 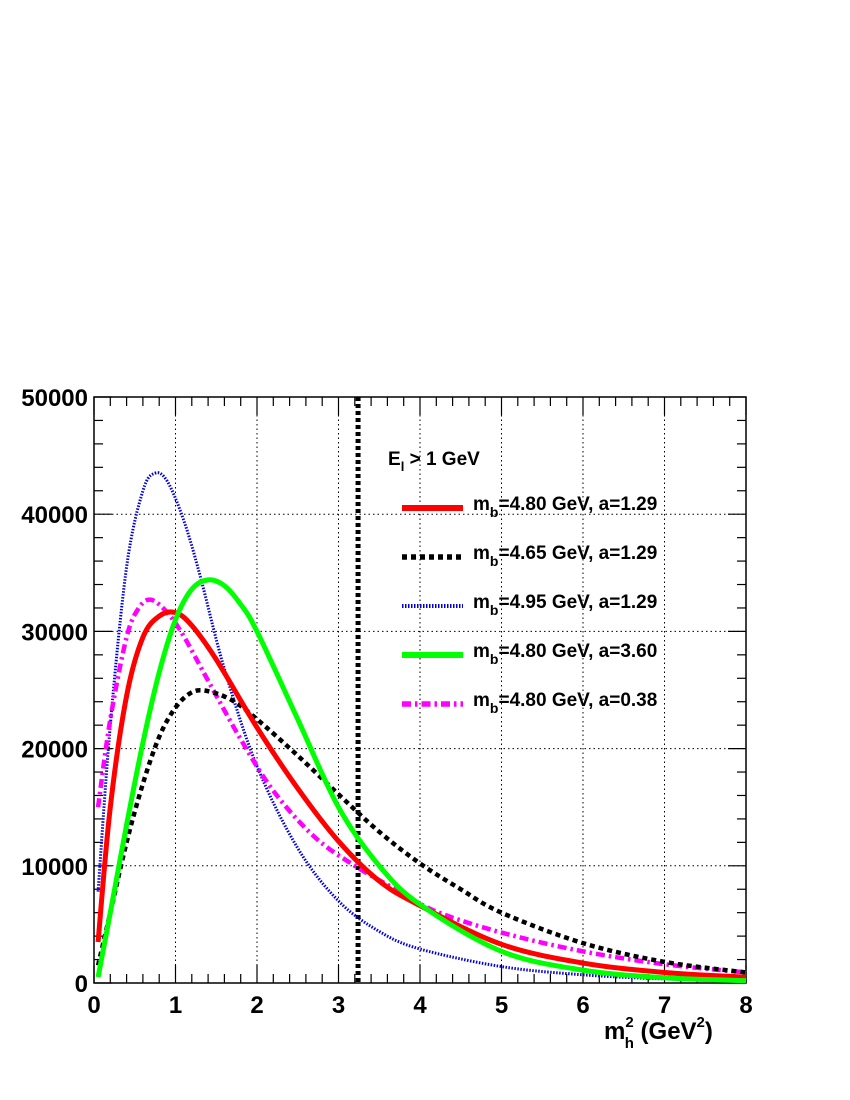 What do you see at coordinates (614, 1031) in the screenshot?
I see `x-axis-title-base: m` at bounding box center [614, 1031].